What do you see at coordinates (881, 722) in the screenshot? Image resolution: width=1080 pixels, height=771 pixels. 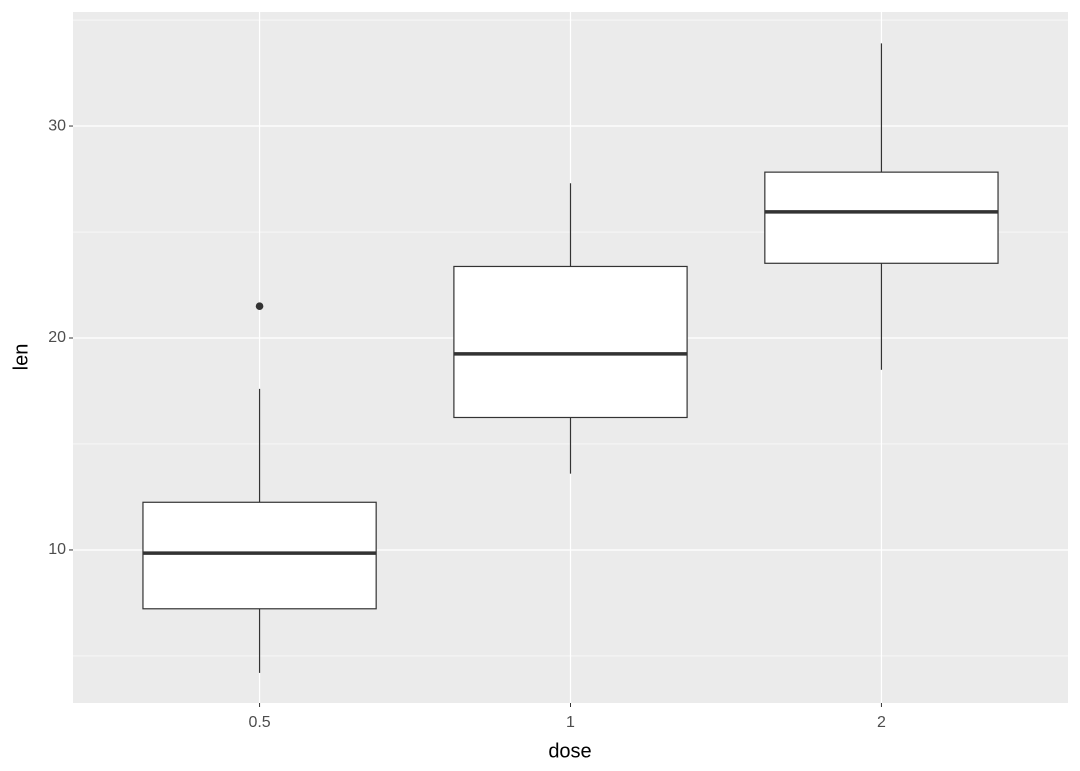 I see `x-tick-label: 2` at bounding box center [881, 722].